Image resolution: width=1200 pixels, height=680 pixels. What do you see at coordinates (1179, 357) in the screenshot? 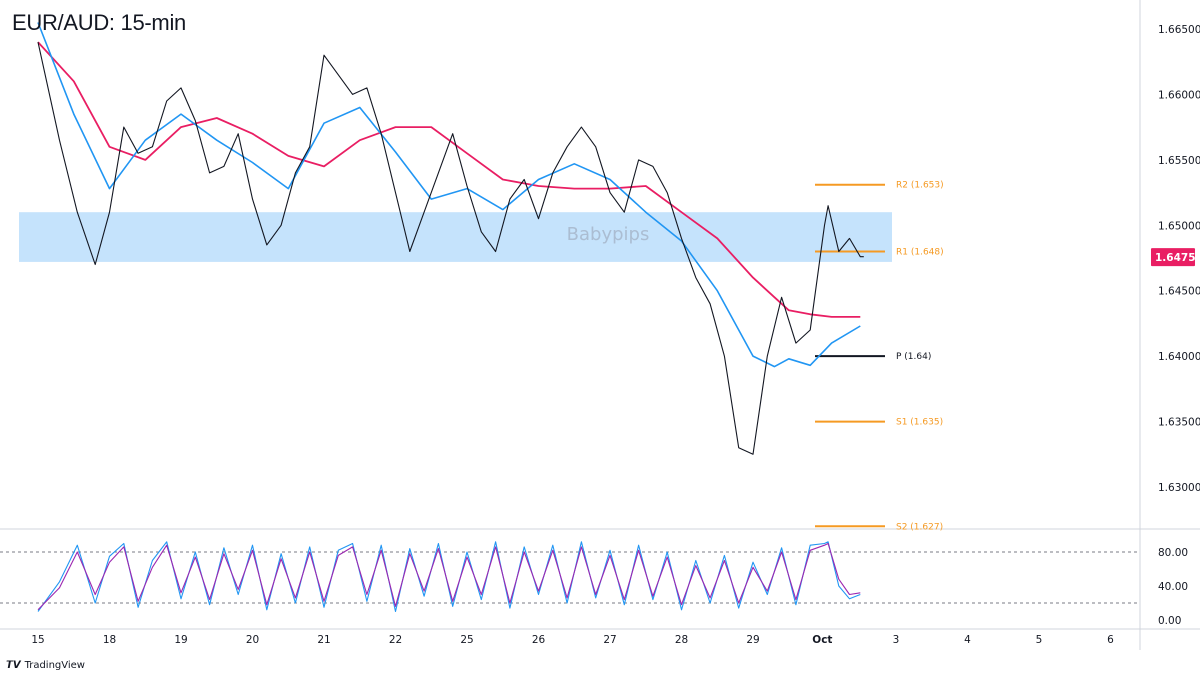
I see `price-tick-label-5: 1.64000` at bounding box center [1179, 357].